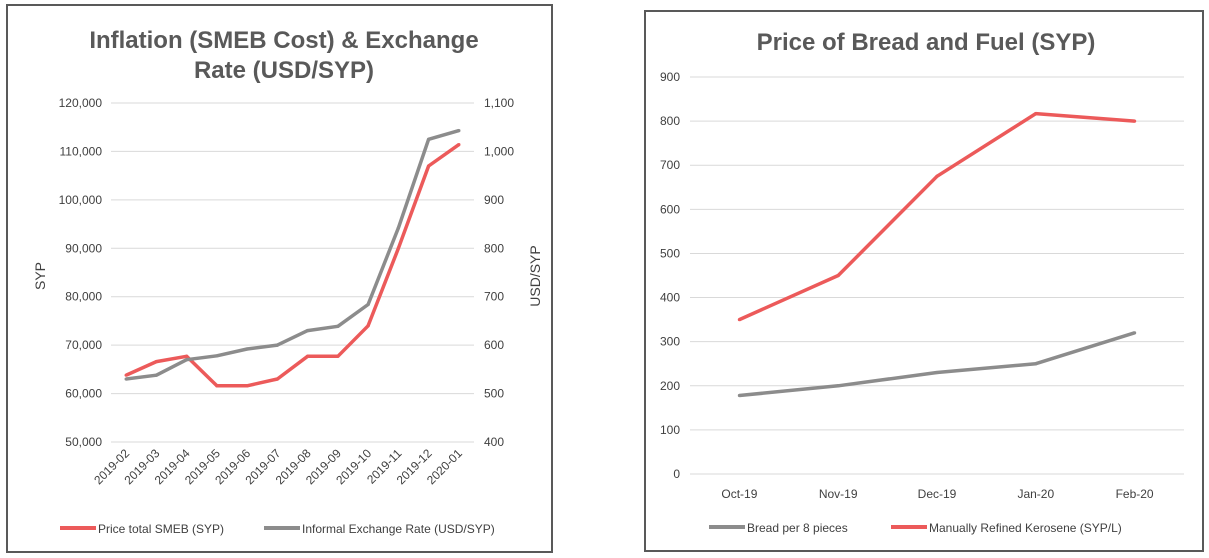 The image size is (1209, 558). What do you see at coordinates (83, 297) in the screenshot?
I see `y-tick-label: 80,000` at bounding box center [83, 297].